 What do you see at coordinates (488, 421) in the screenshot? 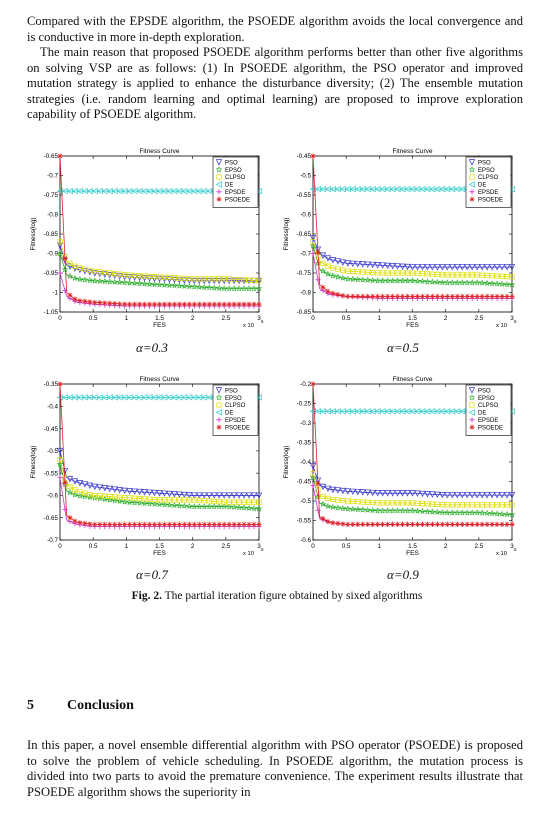
I see `legend-entry: EPSDE` at bounding box center [488, 421].